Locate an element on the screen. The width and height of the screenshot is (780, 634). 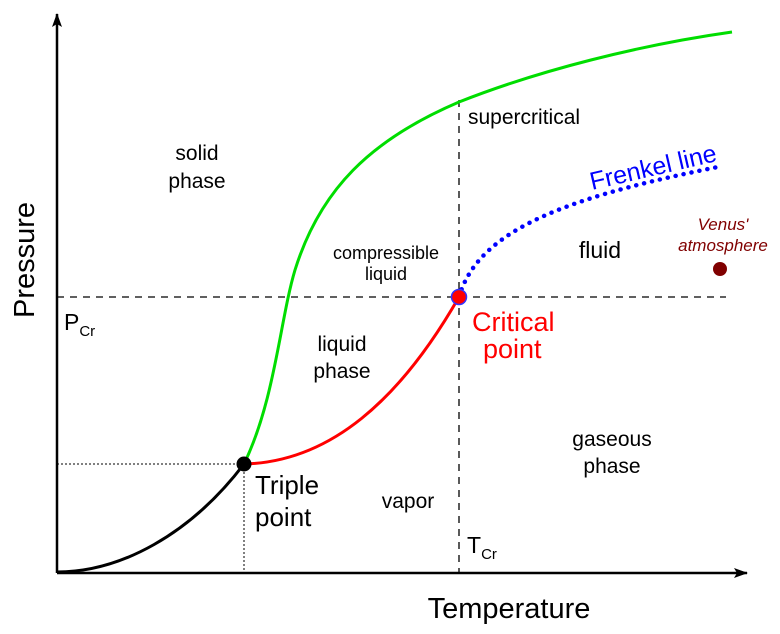
triple-point-marker is located at coordinates (244, 464).